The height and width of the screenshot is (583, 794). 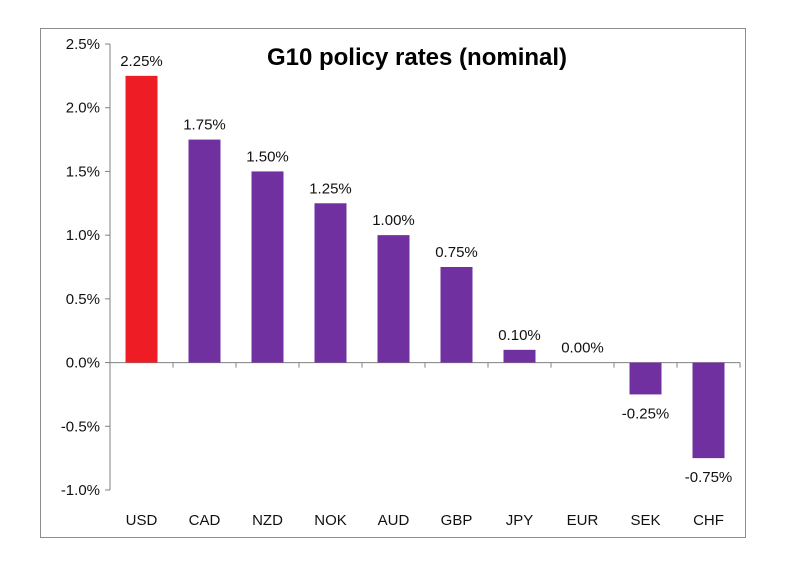 I want to click on bar-cad, so click(x=204, y=251).